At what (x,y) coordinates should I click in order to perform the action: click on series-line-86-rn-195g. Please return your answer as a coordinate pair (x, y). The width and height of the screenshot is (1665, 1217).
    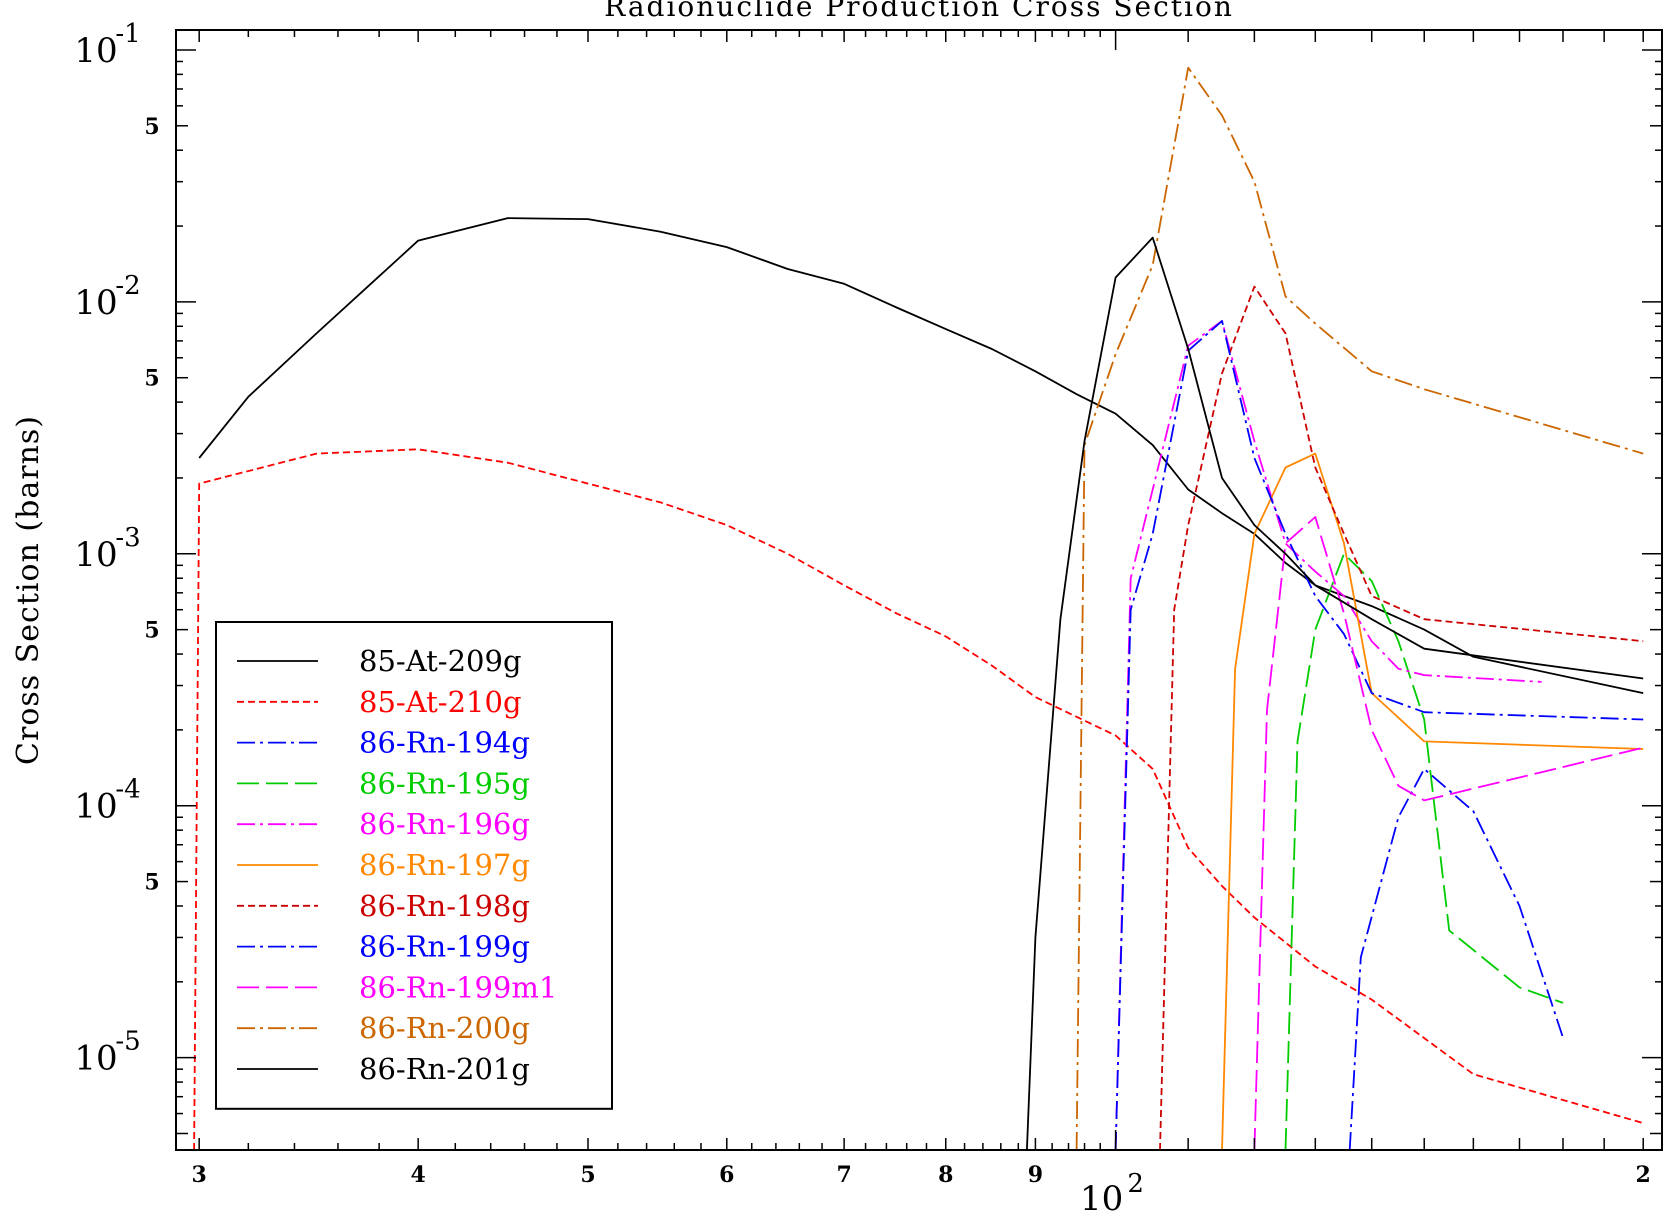
    Looking at the image, I should click on (1424, 851).